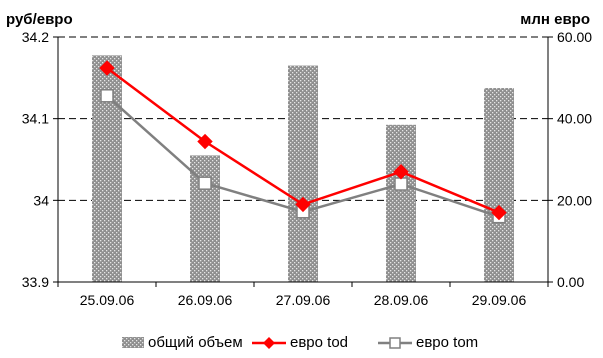 This screenshot has height=358, width=603. What do you see at coordinates (35, 37) in the screenshot?
I see `left-tick-label: 34.2` at bounding box center [35, 37].